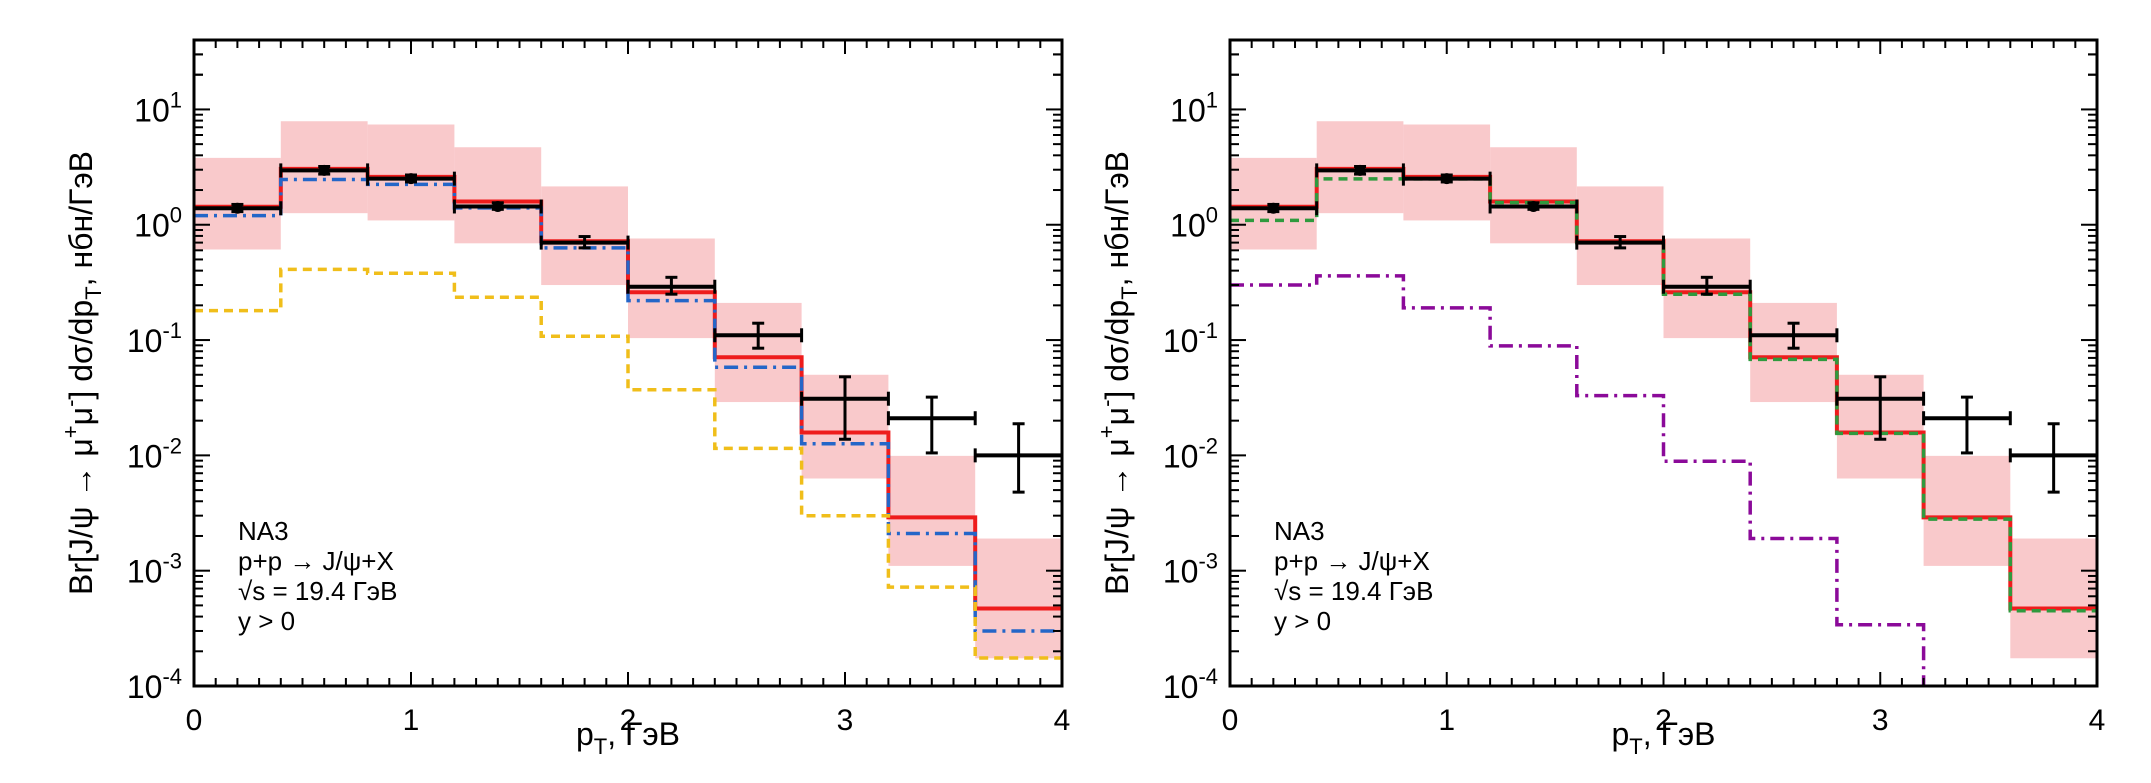 This screenshot has height=783, width=2151. I want to click on y-tick-label: 10⁻³, so click(154, 569).